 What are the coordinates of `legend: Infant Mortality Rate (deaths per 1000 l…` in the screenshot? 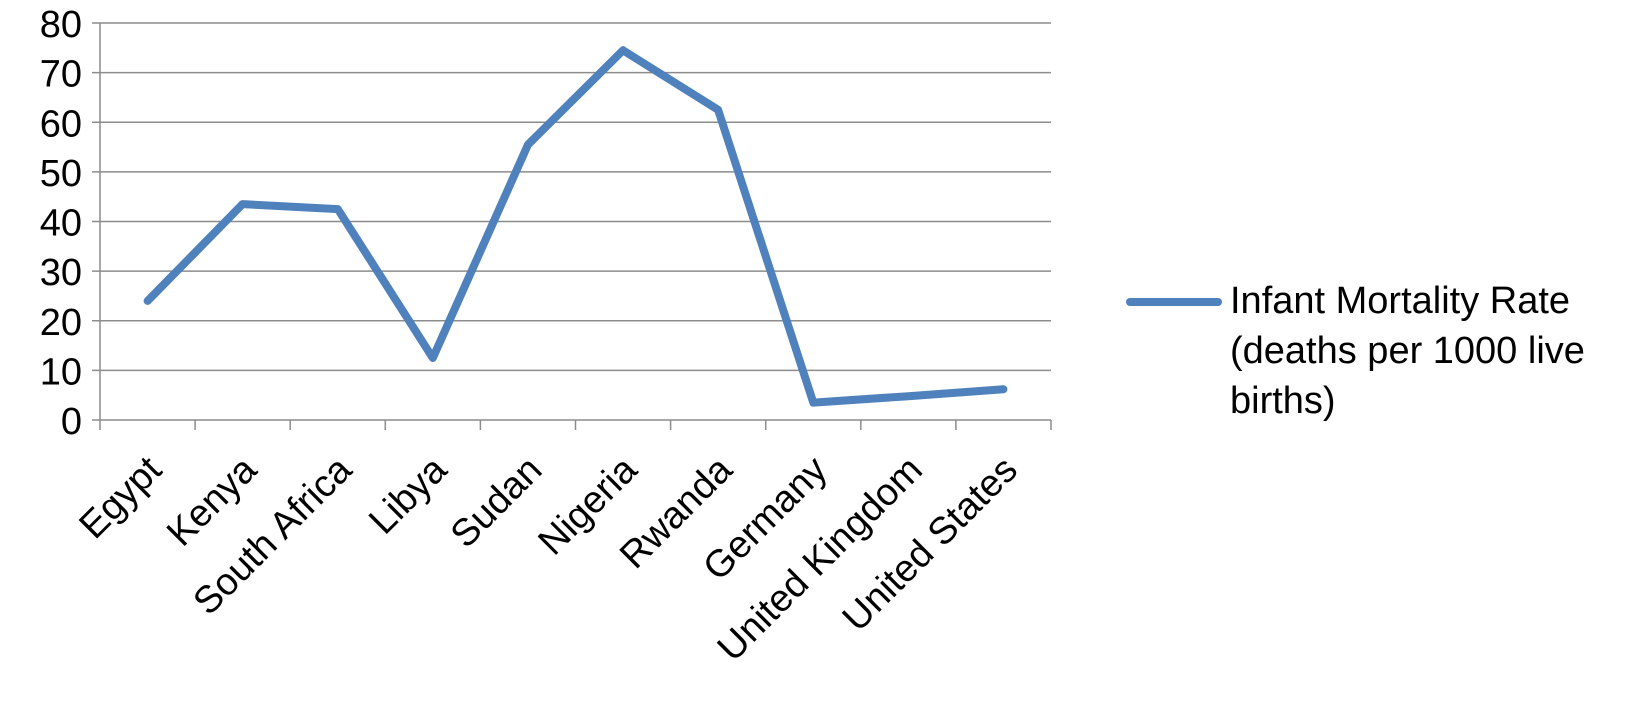 It's located at (1378, 351).